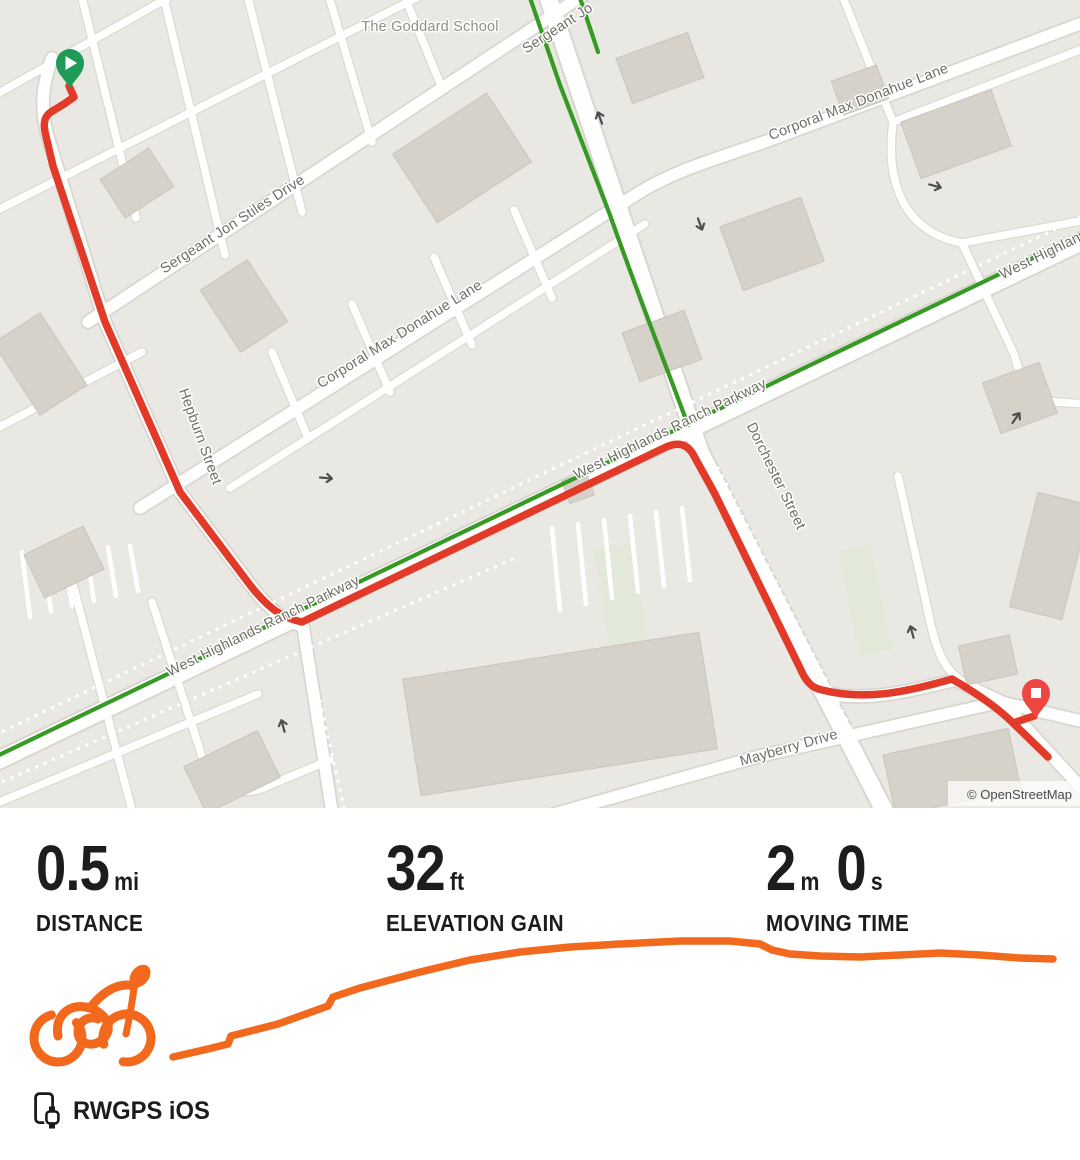 The image size is (1080, 1160). What do you see at coordinates (475, 923) in the screenshot?
I see `elevation-label: ELEVATION GAIN` at bounding box center [475, 923].